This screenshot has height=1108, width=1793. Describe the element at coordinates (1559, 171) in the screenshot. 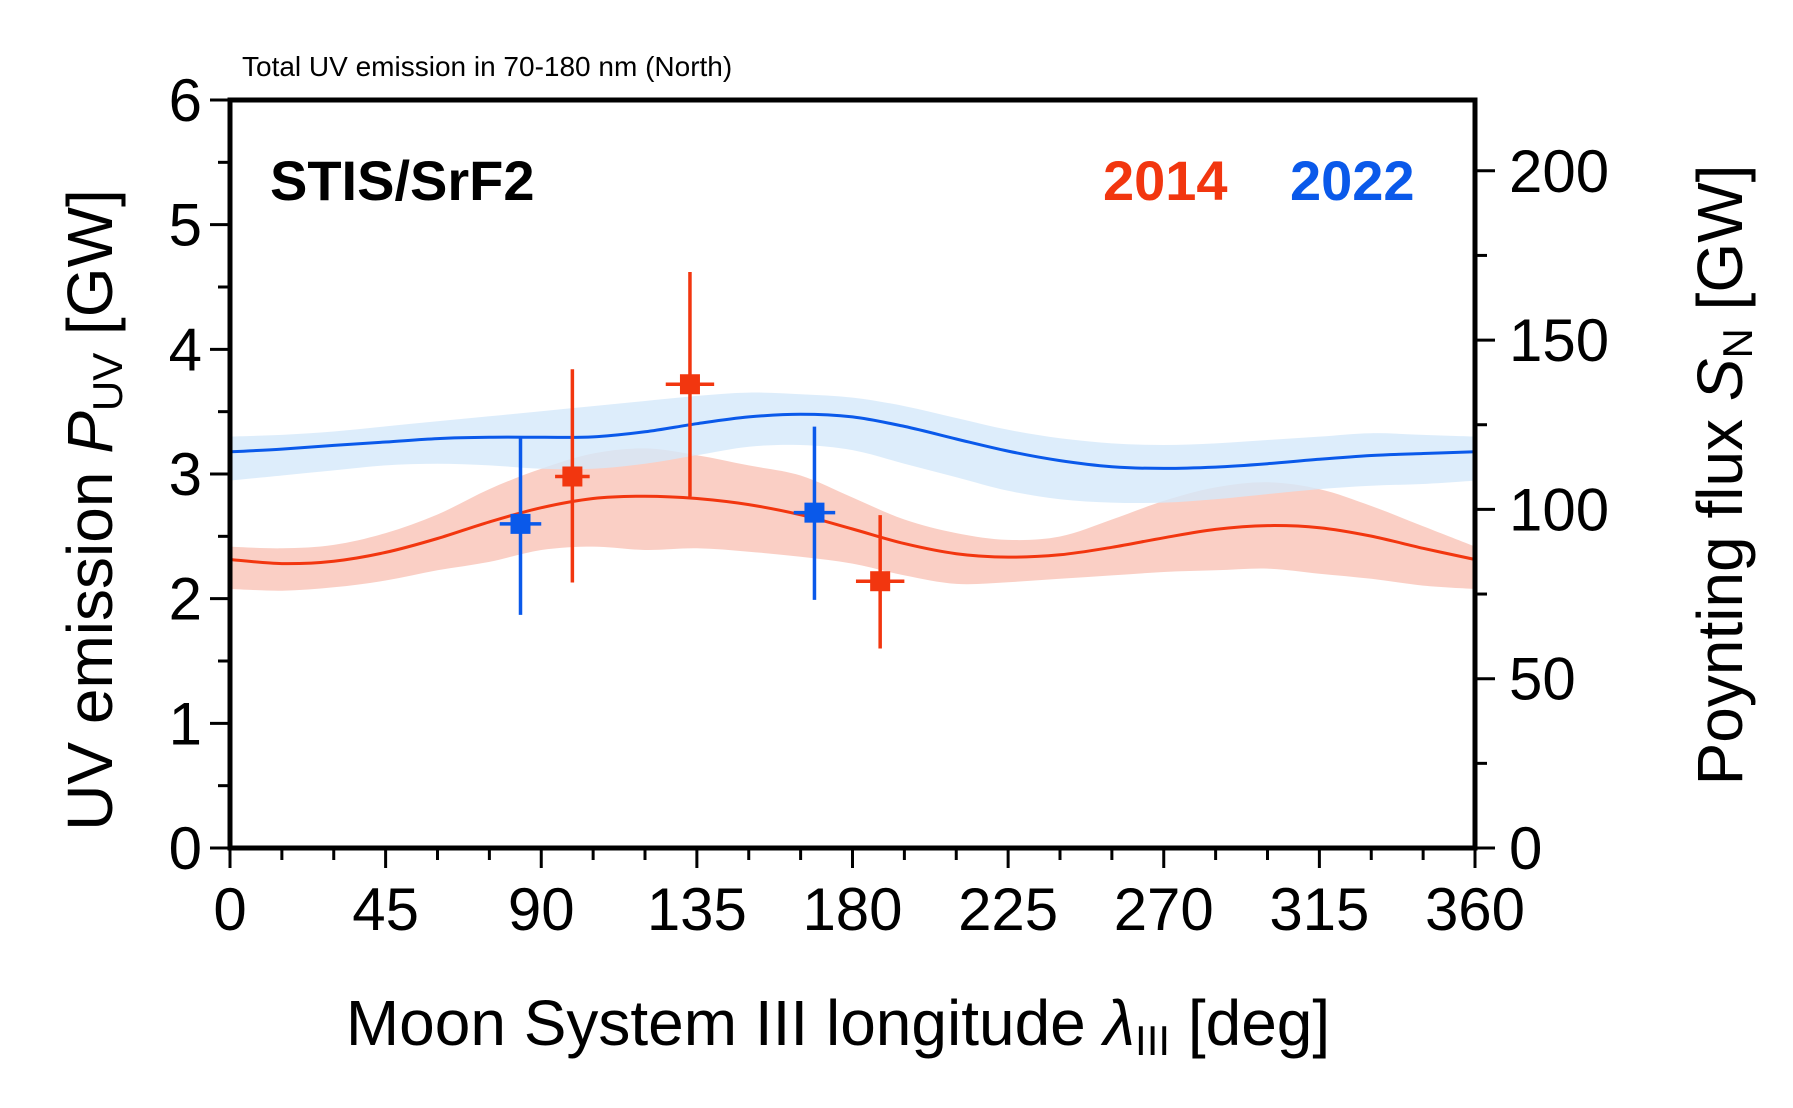

I see `y2-tick-label: 200` at that location.